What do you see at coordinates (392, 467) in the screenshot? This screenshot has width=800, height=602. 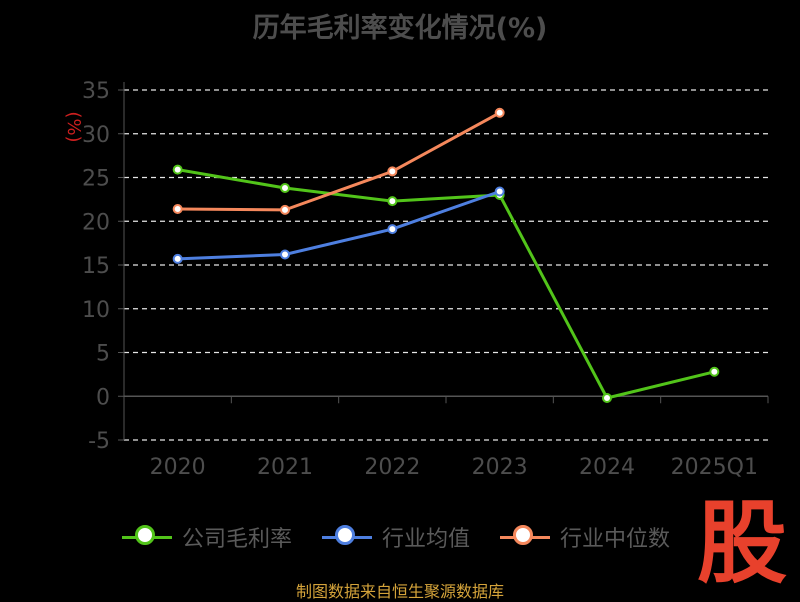 I see `x-tick-label: 2022` at bounding box center [392, 467].